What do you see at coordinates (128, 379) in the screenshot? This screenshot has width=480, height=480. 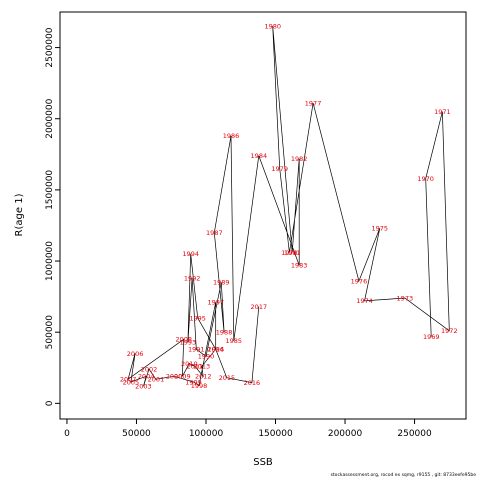 I see `year-label-2007: 2007` at bounding box center [128, 379].